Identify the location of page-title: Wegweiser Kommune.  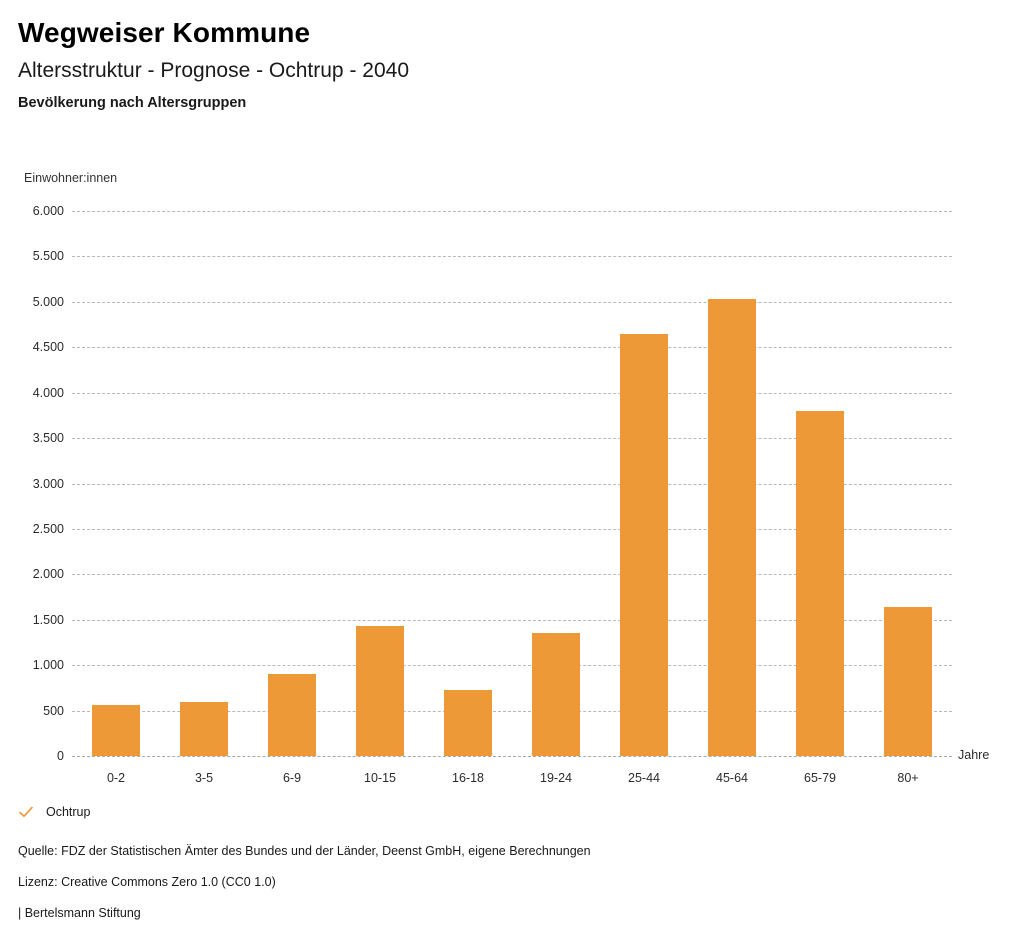
(164, 32).